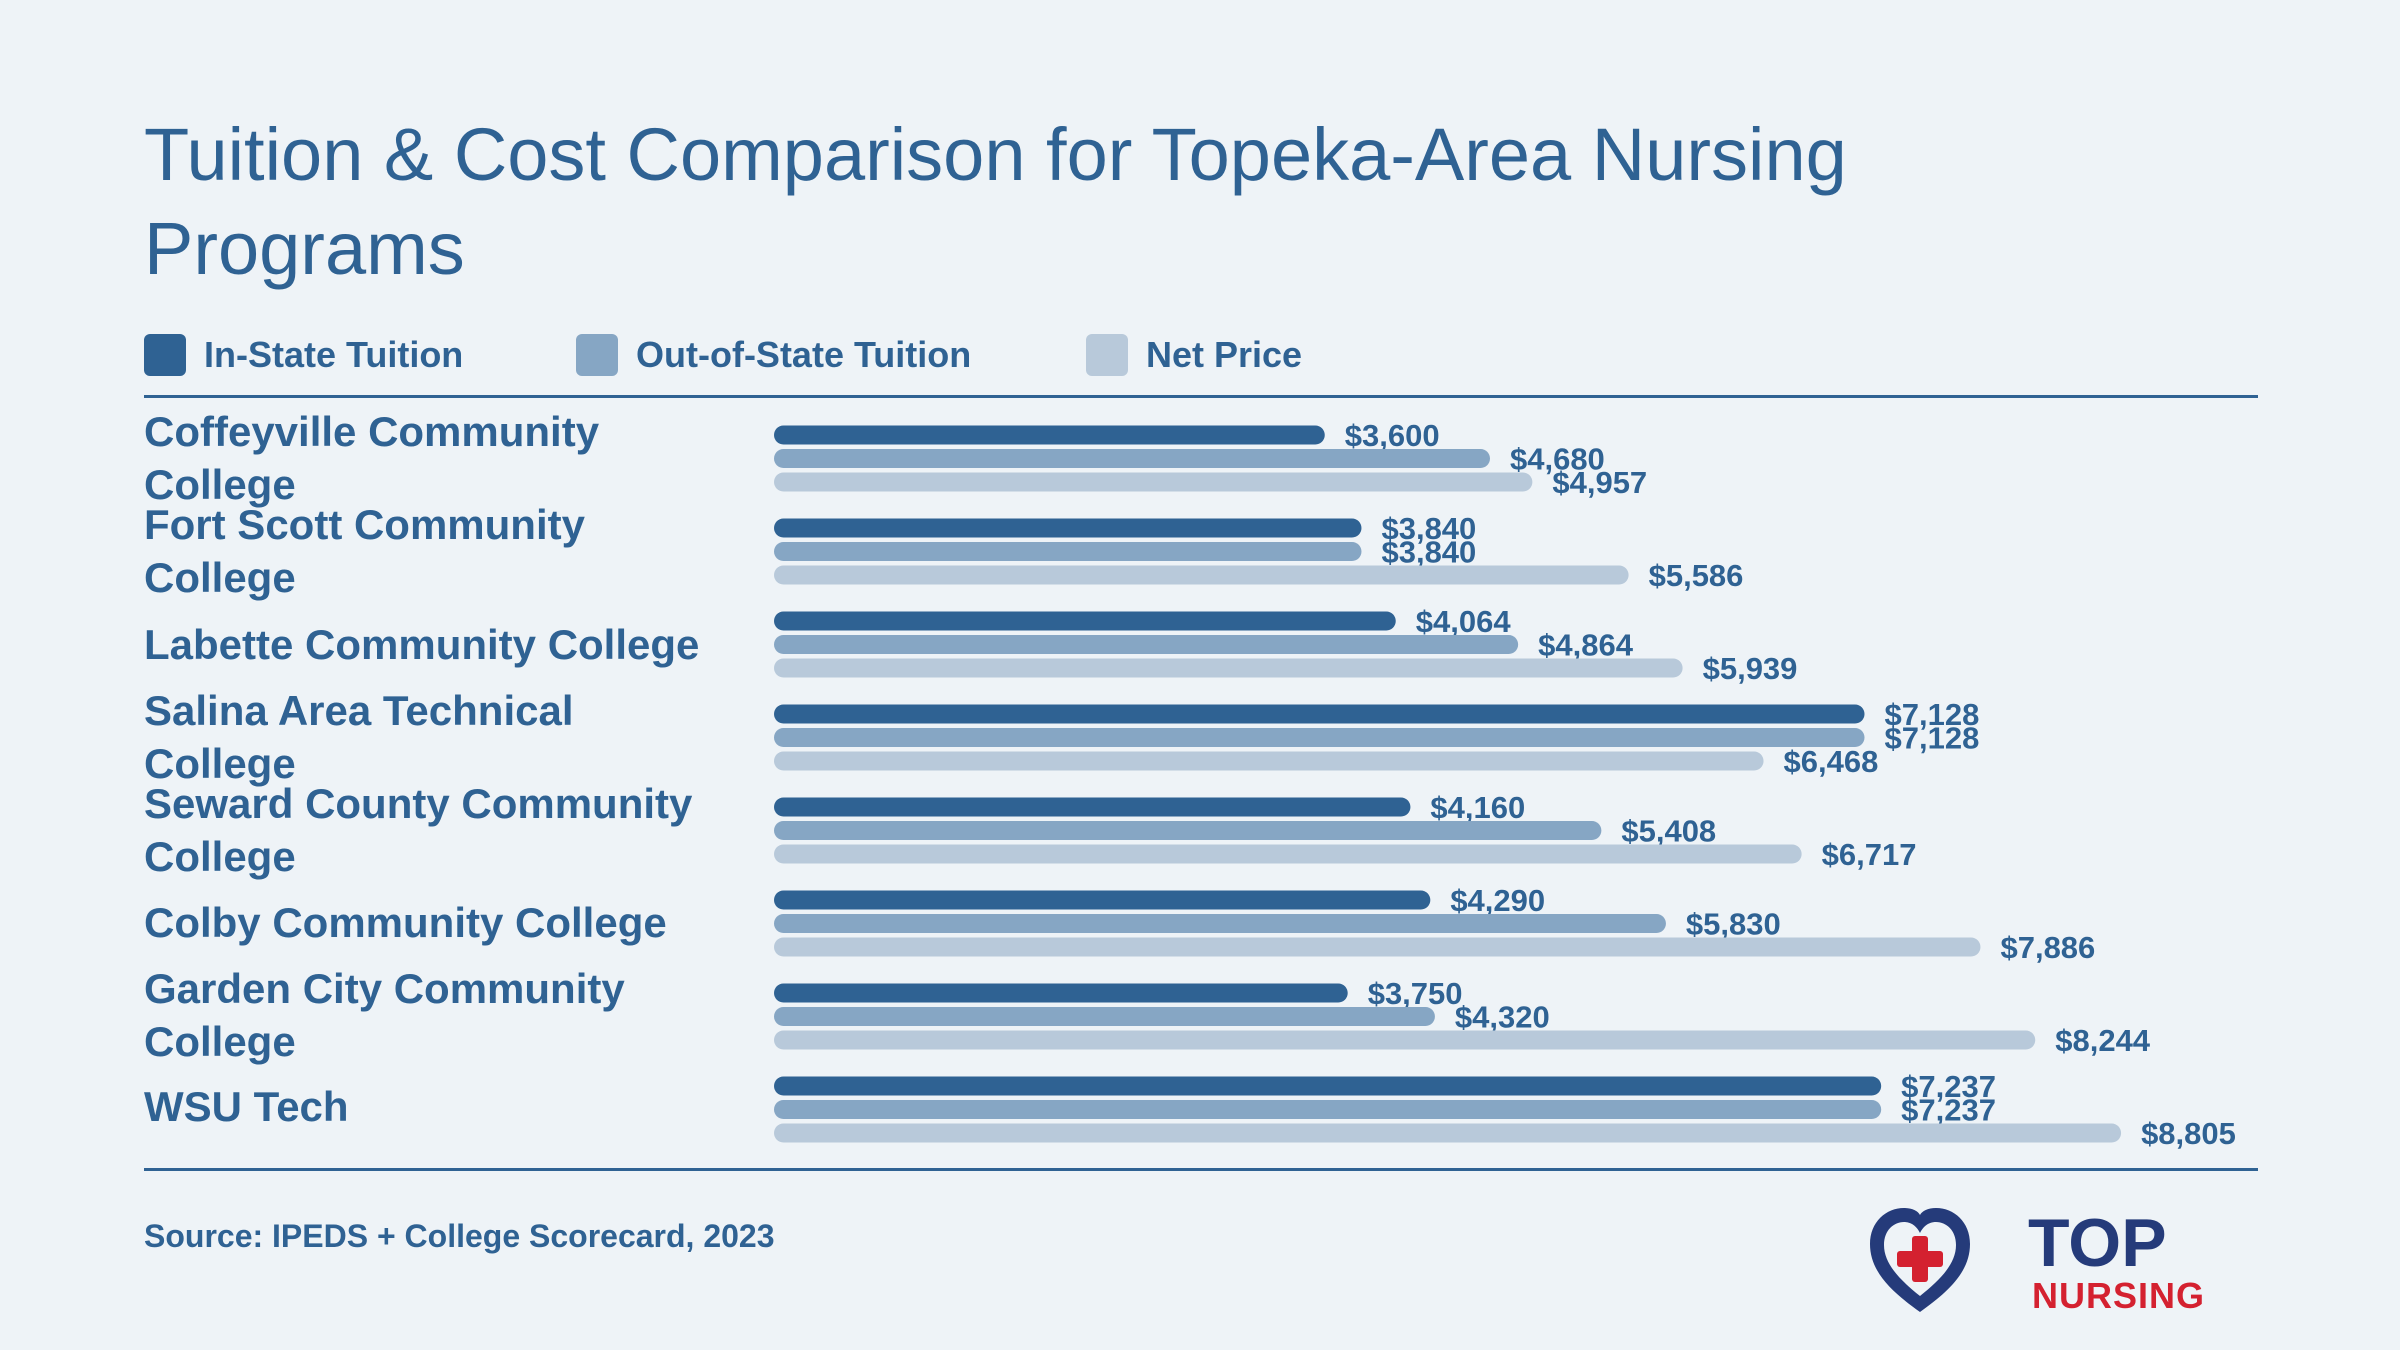 This screenshot has width=2400, height=1350. I want to click on legend-label-in-state: In-State Tuition, so click(334, 354).